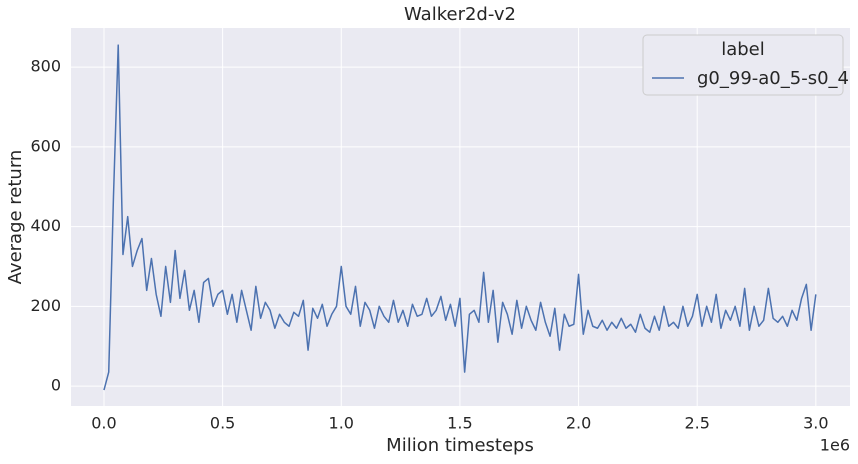 Image resolution: width=858 pixels, height=464 pixels. I want to click on x-tick-label: 3.0, so click(815, 423).